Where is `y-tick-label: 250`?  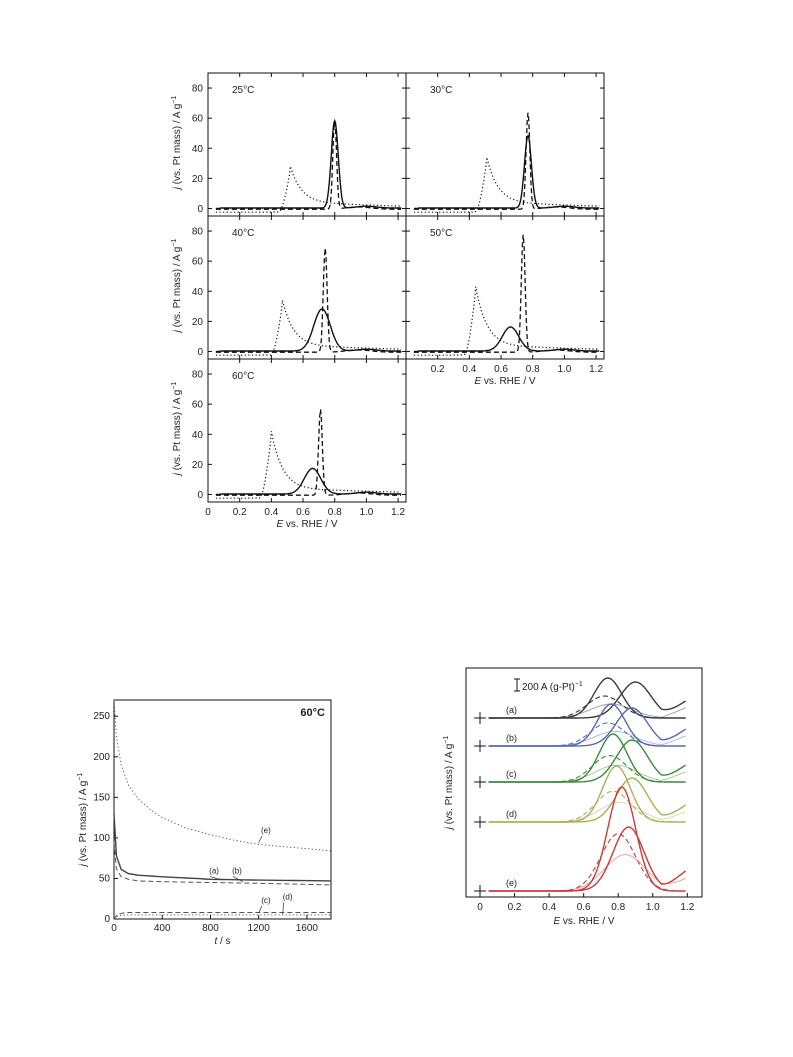
y-tick-label: 250 is located at coordinates (101, 716).